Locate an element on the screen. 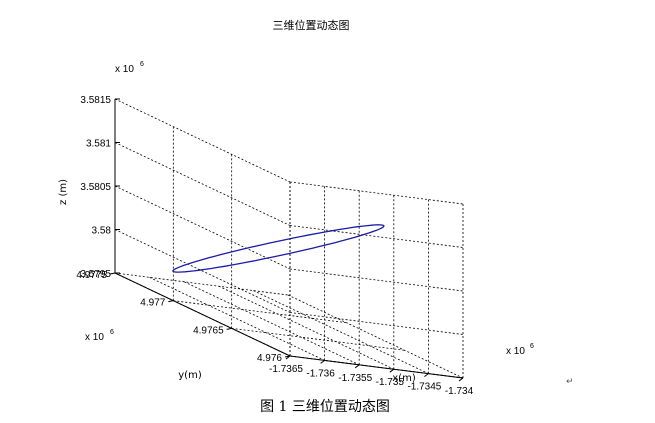 Image resolution: width=655 pixels, height=423 pixels. y-tick-label: 4.977 is located at coordinates (152, 303).